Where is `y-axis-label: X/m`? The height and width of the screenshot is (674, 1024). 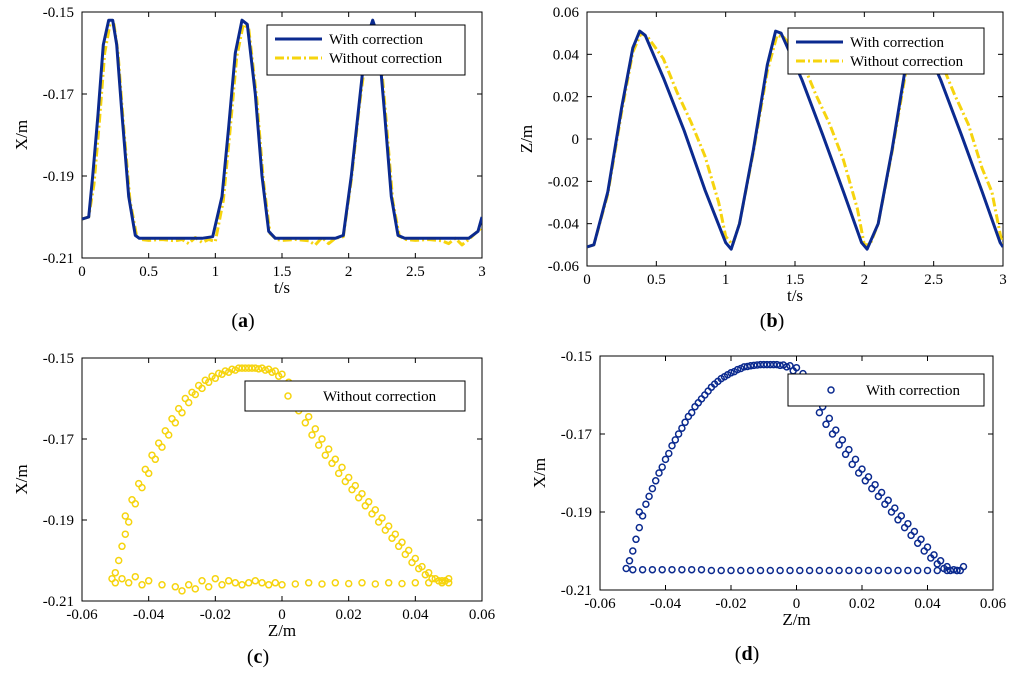
y-axis-label: X/m is located at coordinates (21, 135).